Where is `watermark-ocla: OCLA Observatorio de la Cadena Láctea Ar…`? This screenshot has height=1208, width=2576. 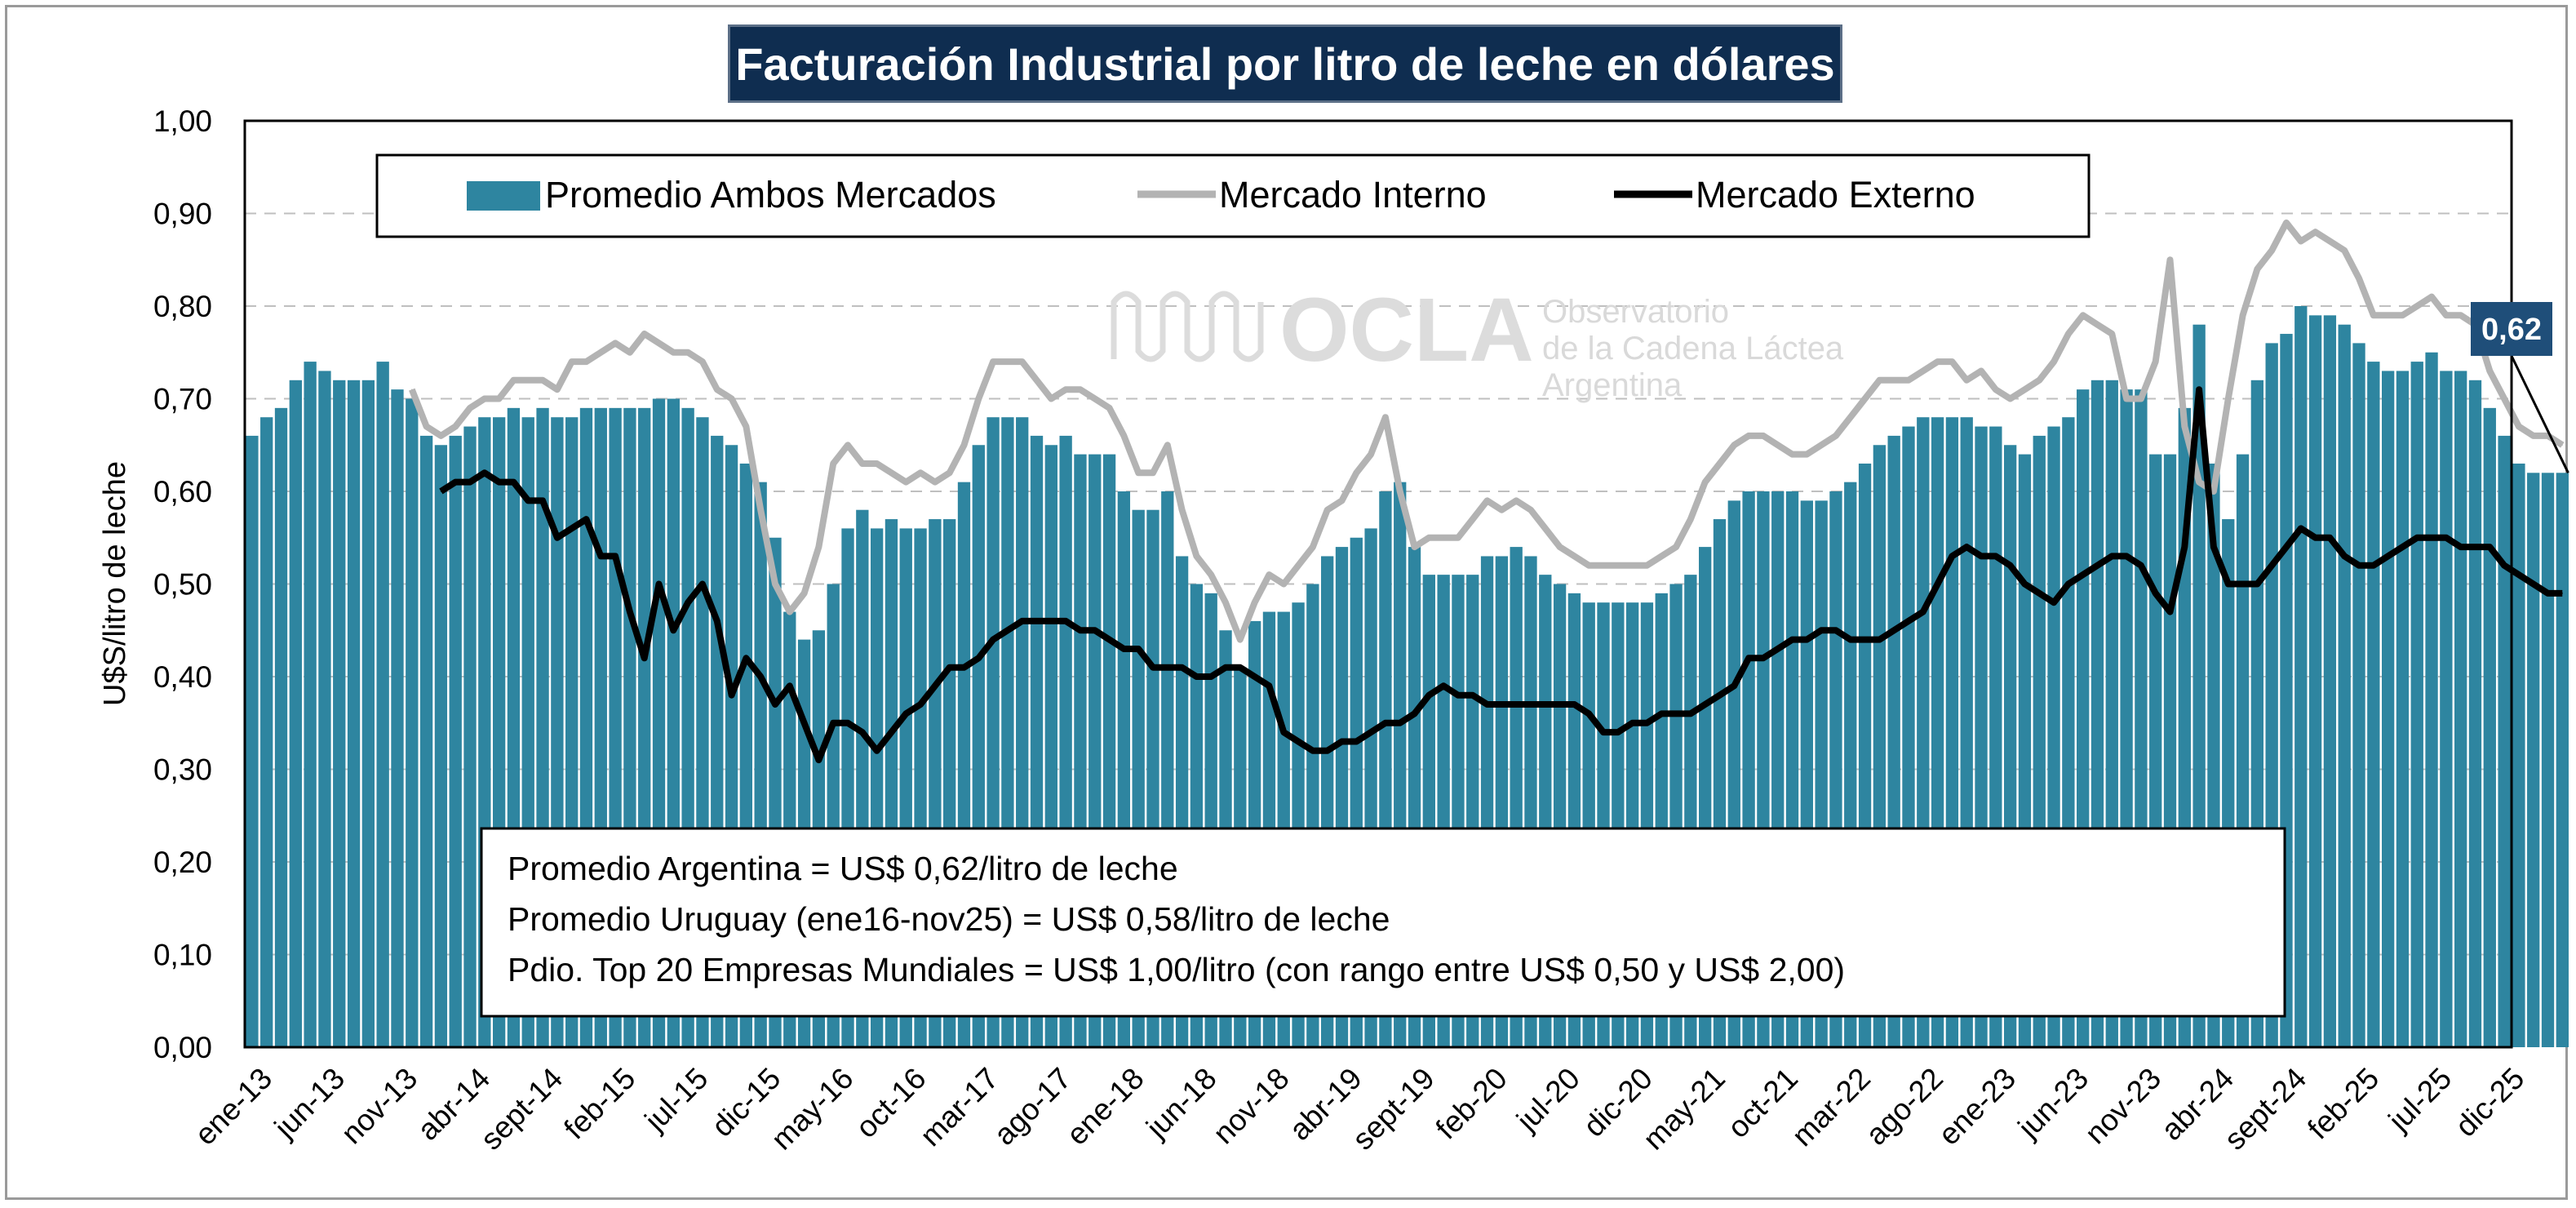 watermark-ocla: OCLA Observatorio de la Cadena Láctea Ar… is located at coordinates (1477, 341).